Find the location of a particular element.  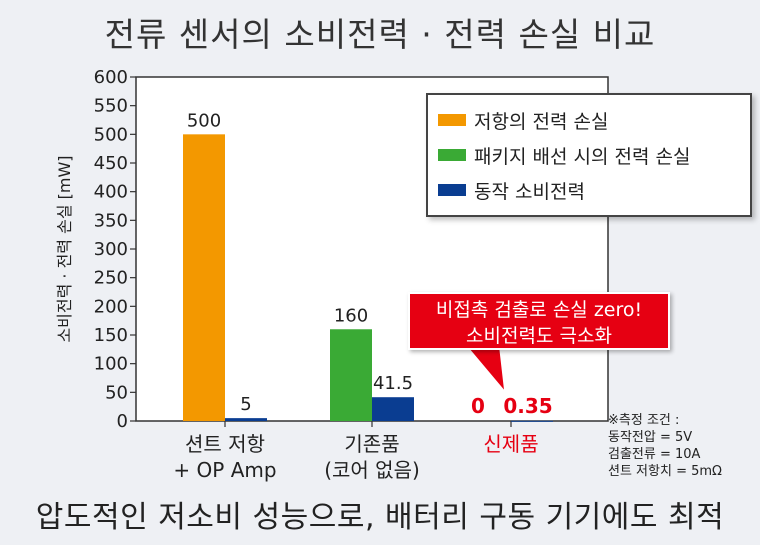

legend-label-resistor-loss: 저항의 전력 손실 is located at coordinates (541, 121).